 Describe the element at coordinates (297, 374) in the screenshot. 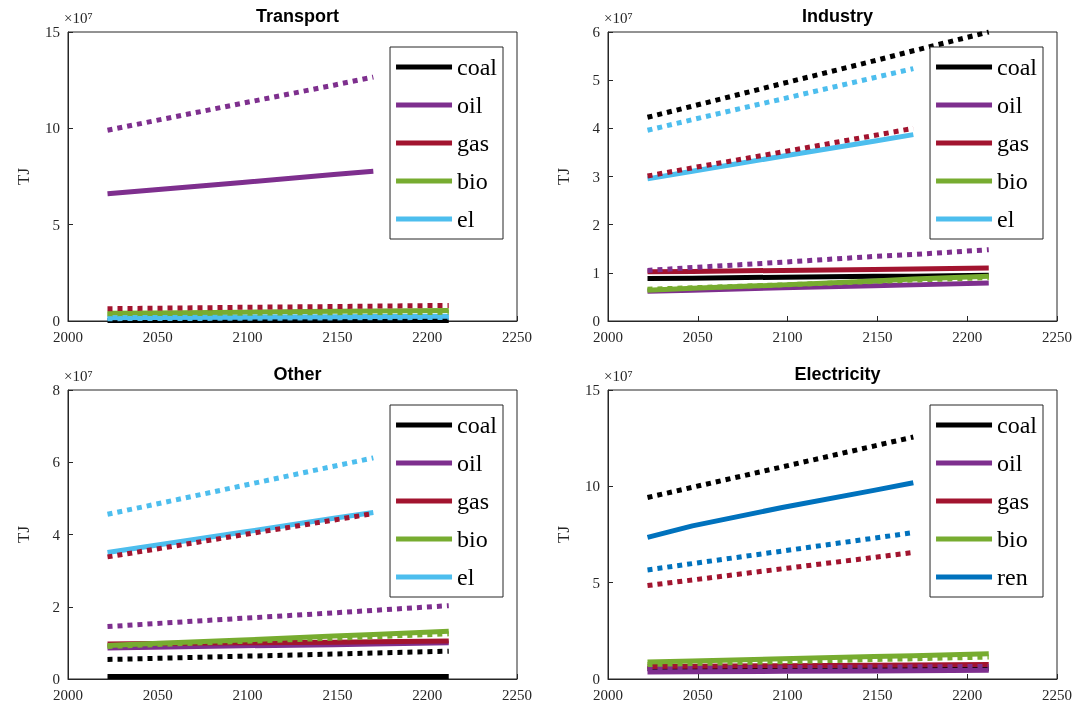

I see `chart-title: Other` at that location.